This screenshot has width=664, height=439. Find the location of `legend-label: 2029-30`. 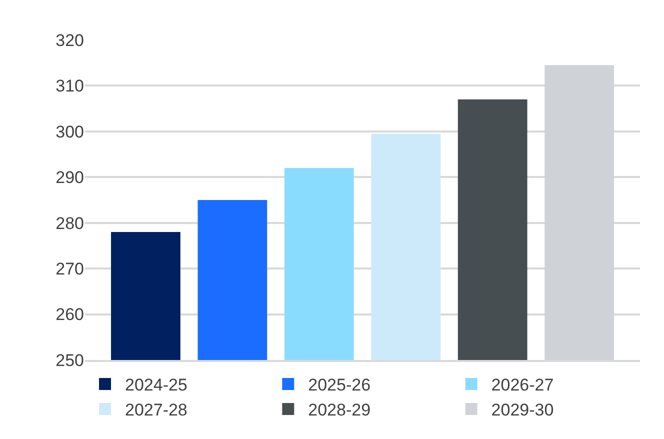

legend-label: 2029-30 is located at coordinates (522, 410).